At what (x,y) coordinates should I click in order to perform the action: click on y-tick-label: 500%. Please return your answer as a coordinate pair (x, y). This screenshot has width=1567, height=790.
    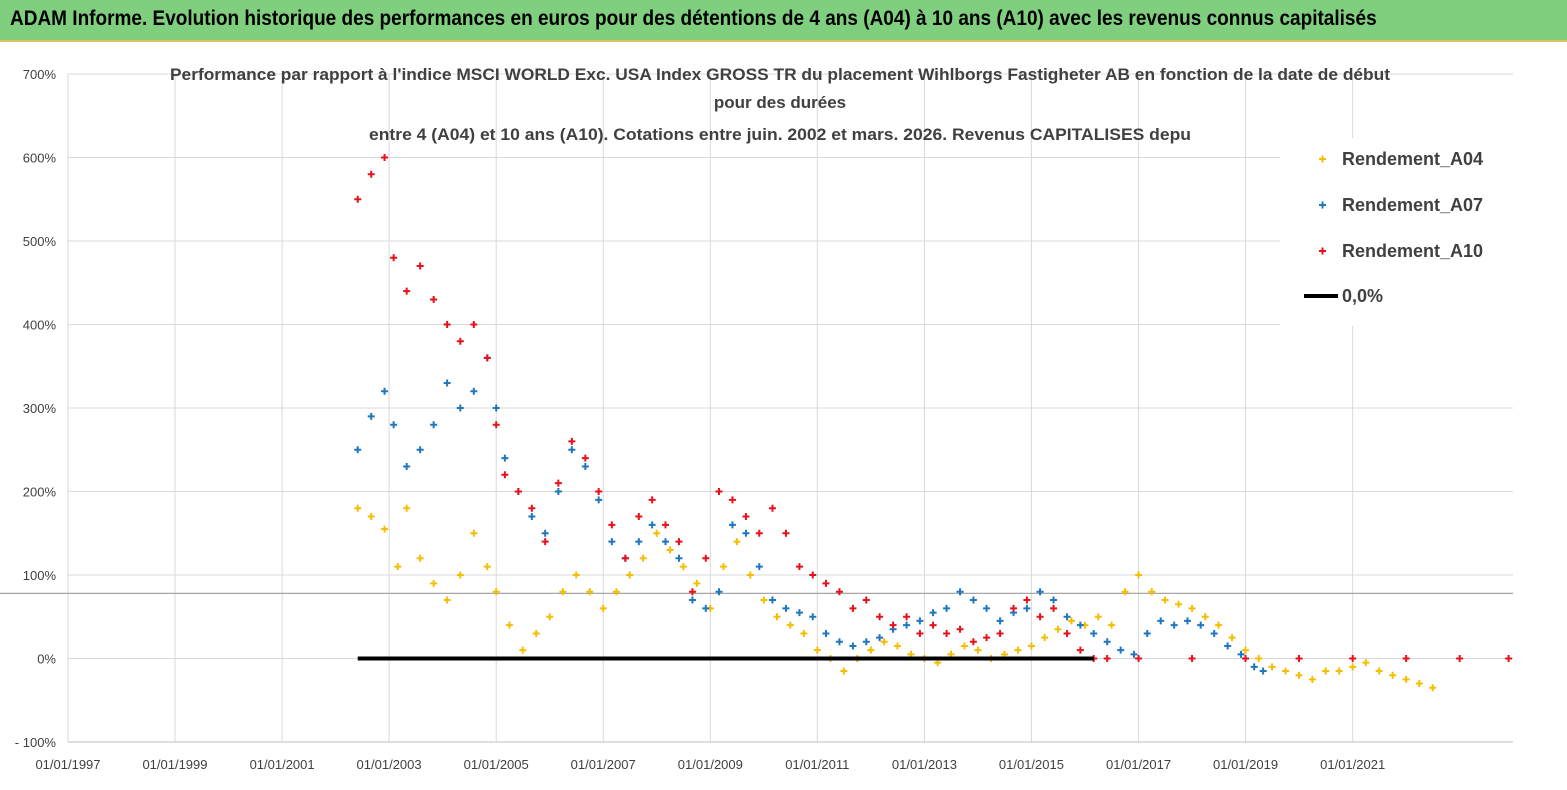
    Looking at the image, I should click on (40, 241).